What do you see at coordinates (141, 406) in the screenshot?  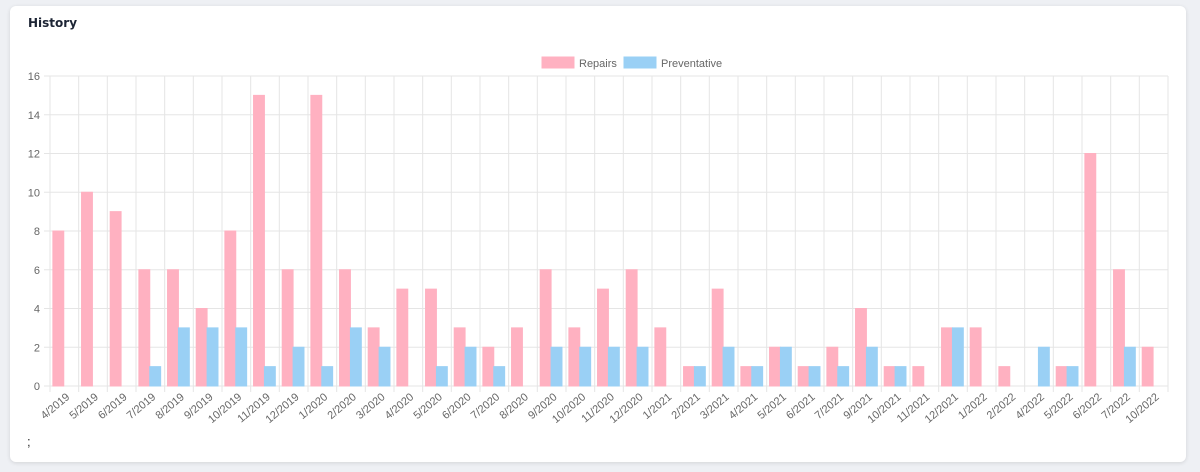 I see `x-tick-label: 7/2019` at bounding box center [141, 406].